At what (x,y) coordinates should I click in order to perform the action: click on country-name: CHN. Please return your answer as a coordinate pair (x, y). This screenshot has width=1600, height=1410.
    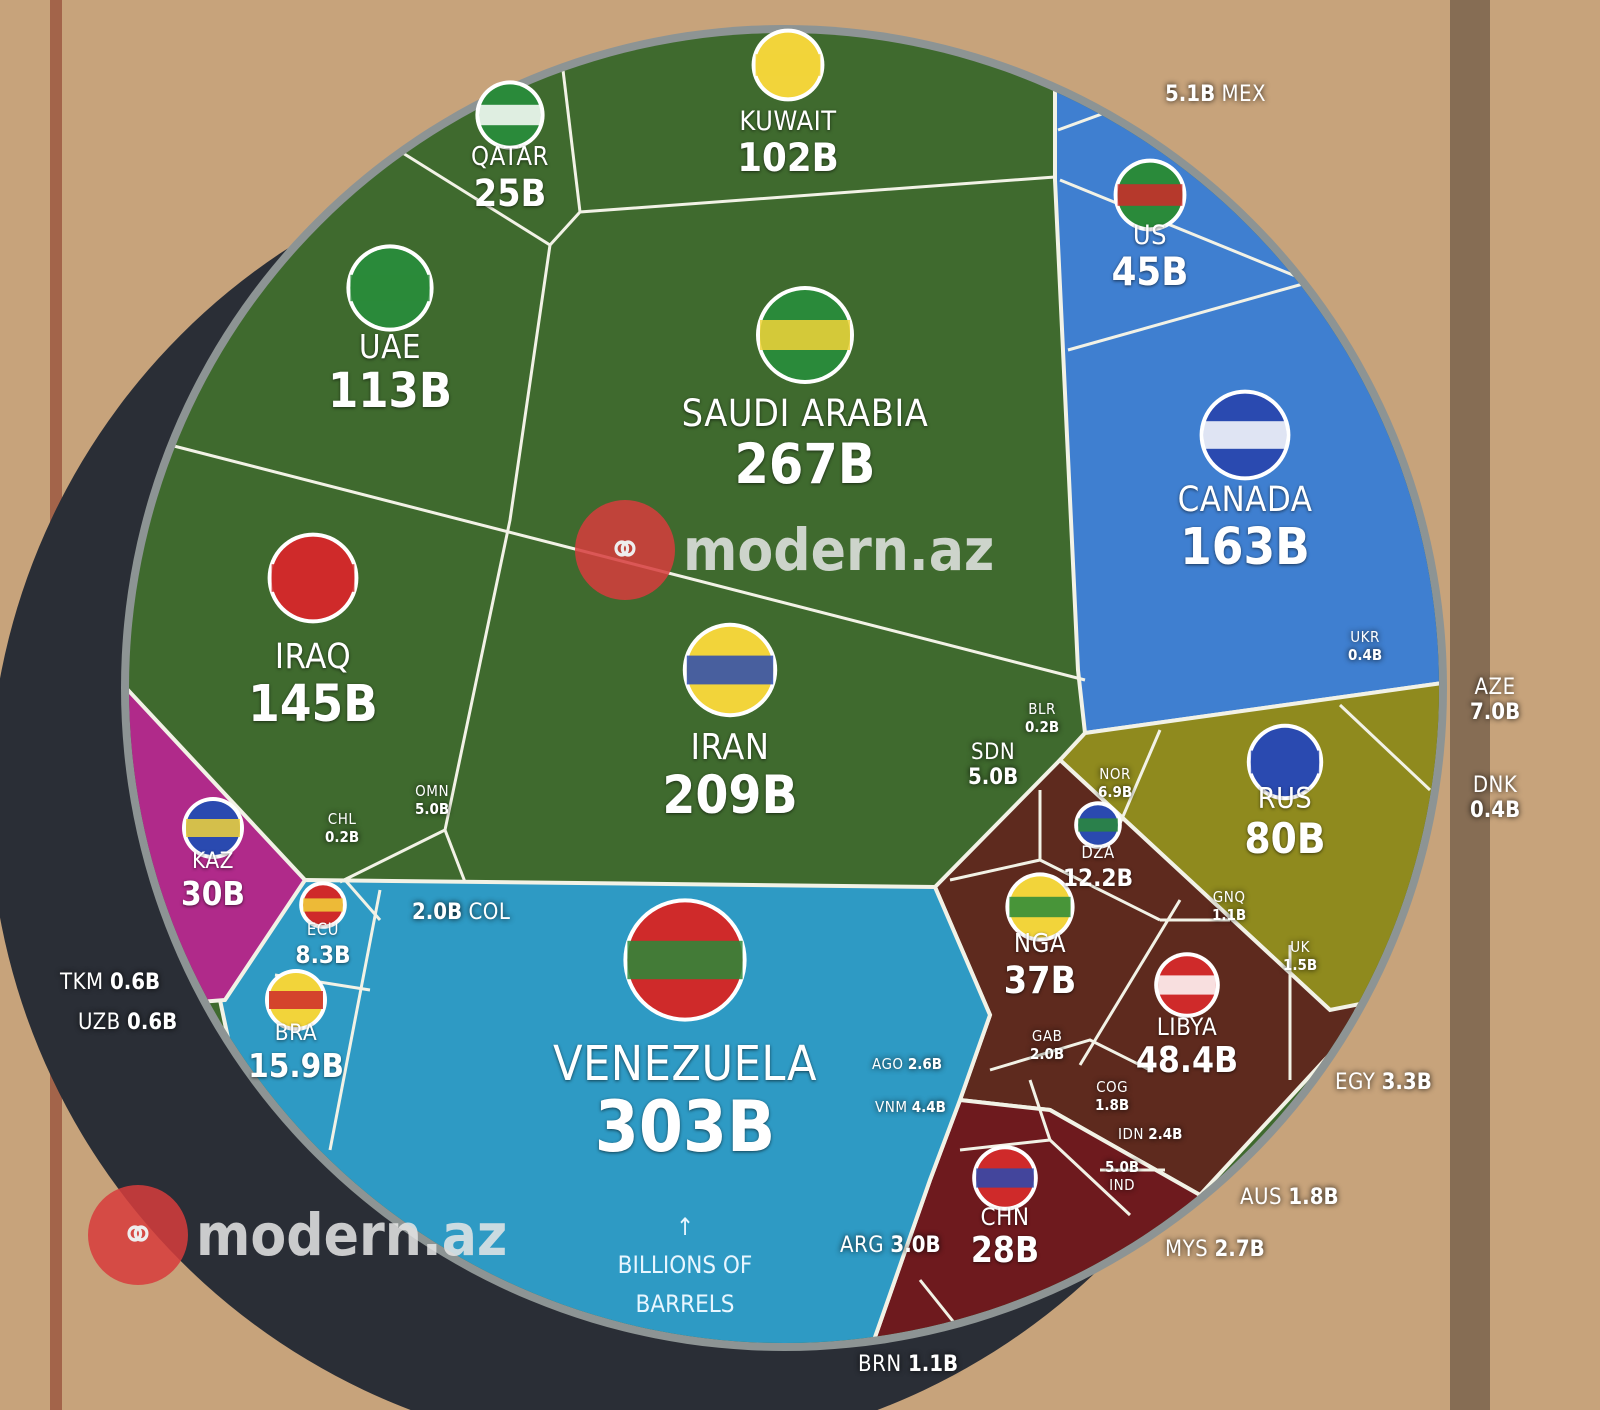
    Looking at the image, I should click on (1005, 1217).